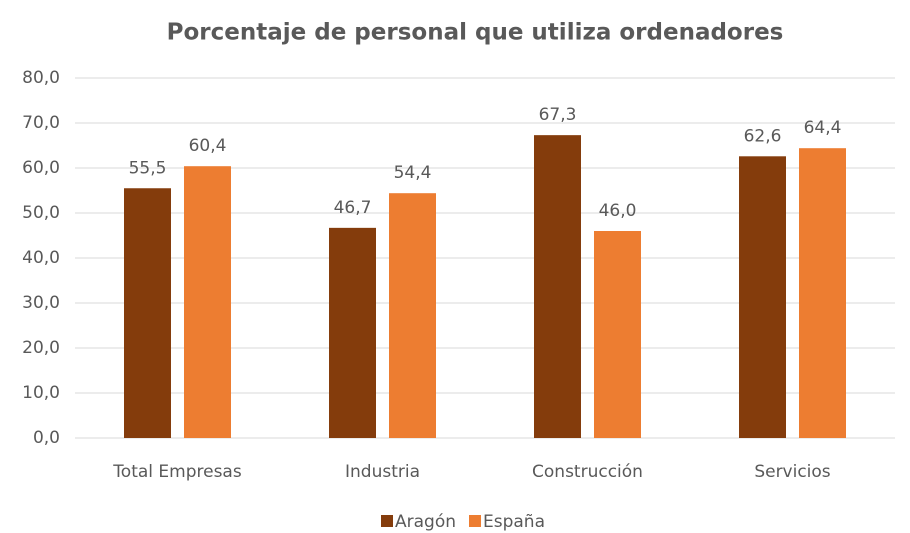  I want to click on data-label: 67,3, so click(558, 115).